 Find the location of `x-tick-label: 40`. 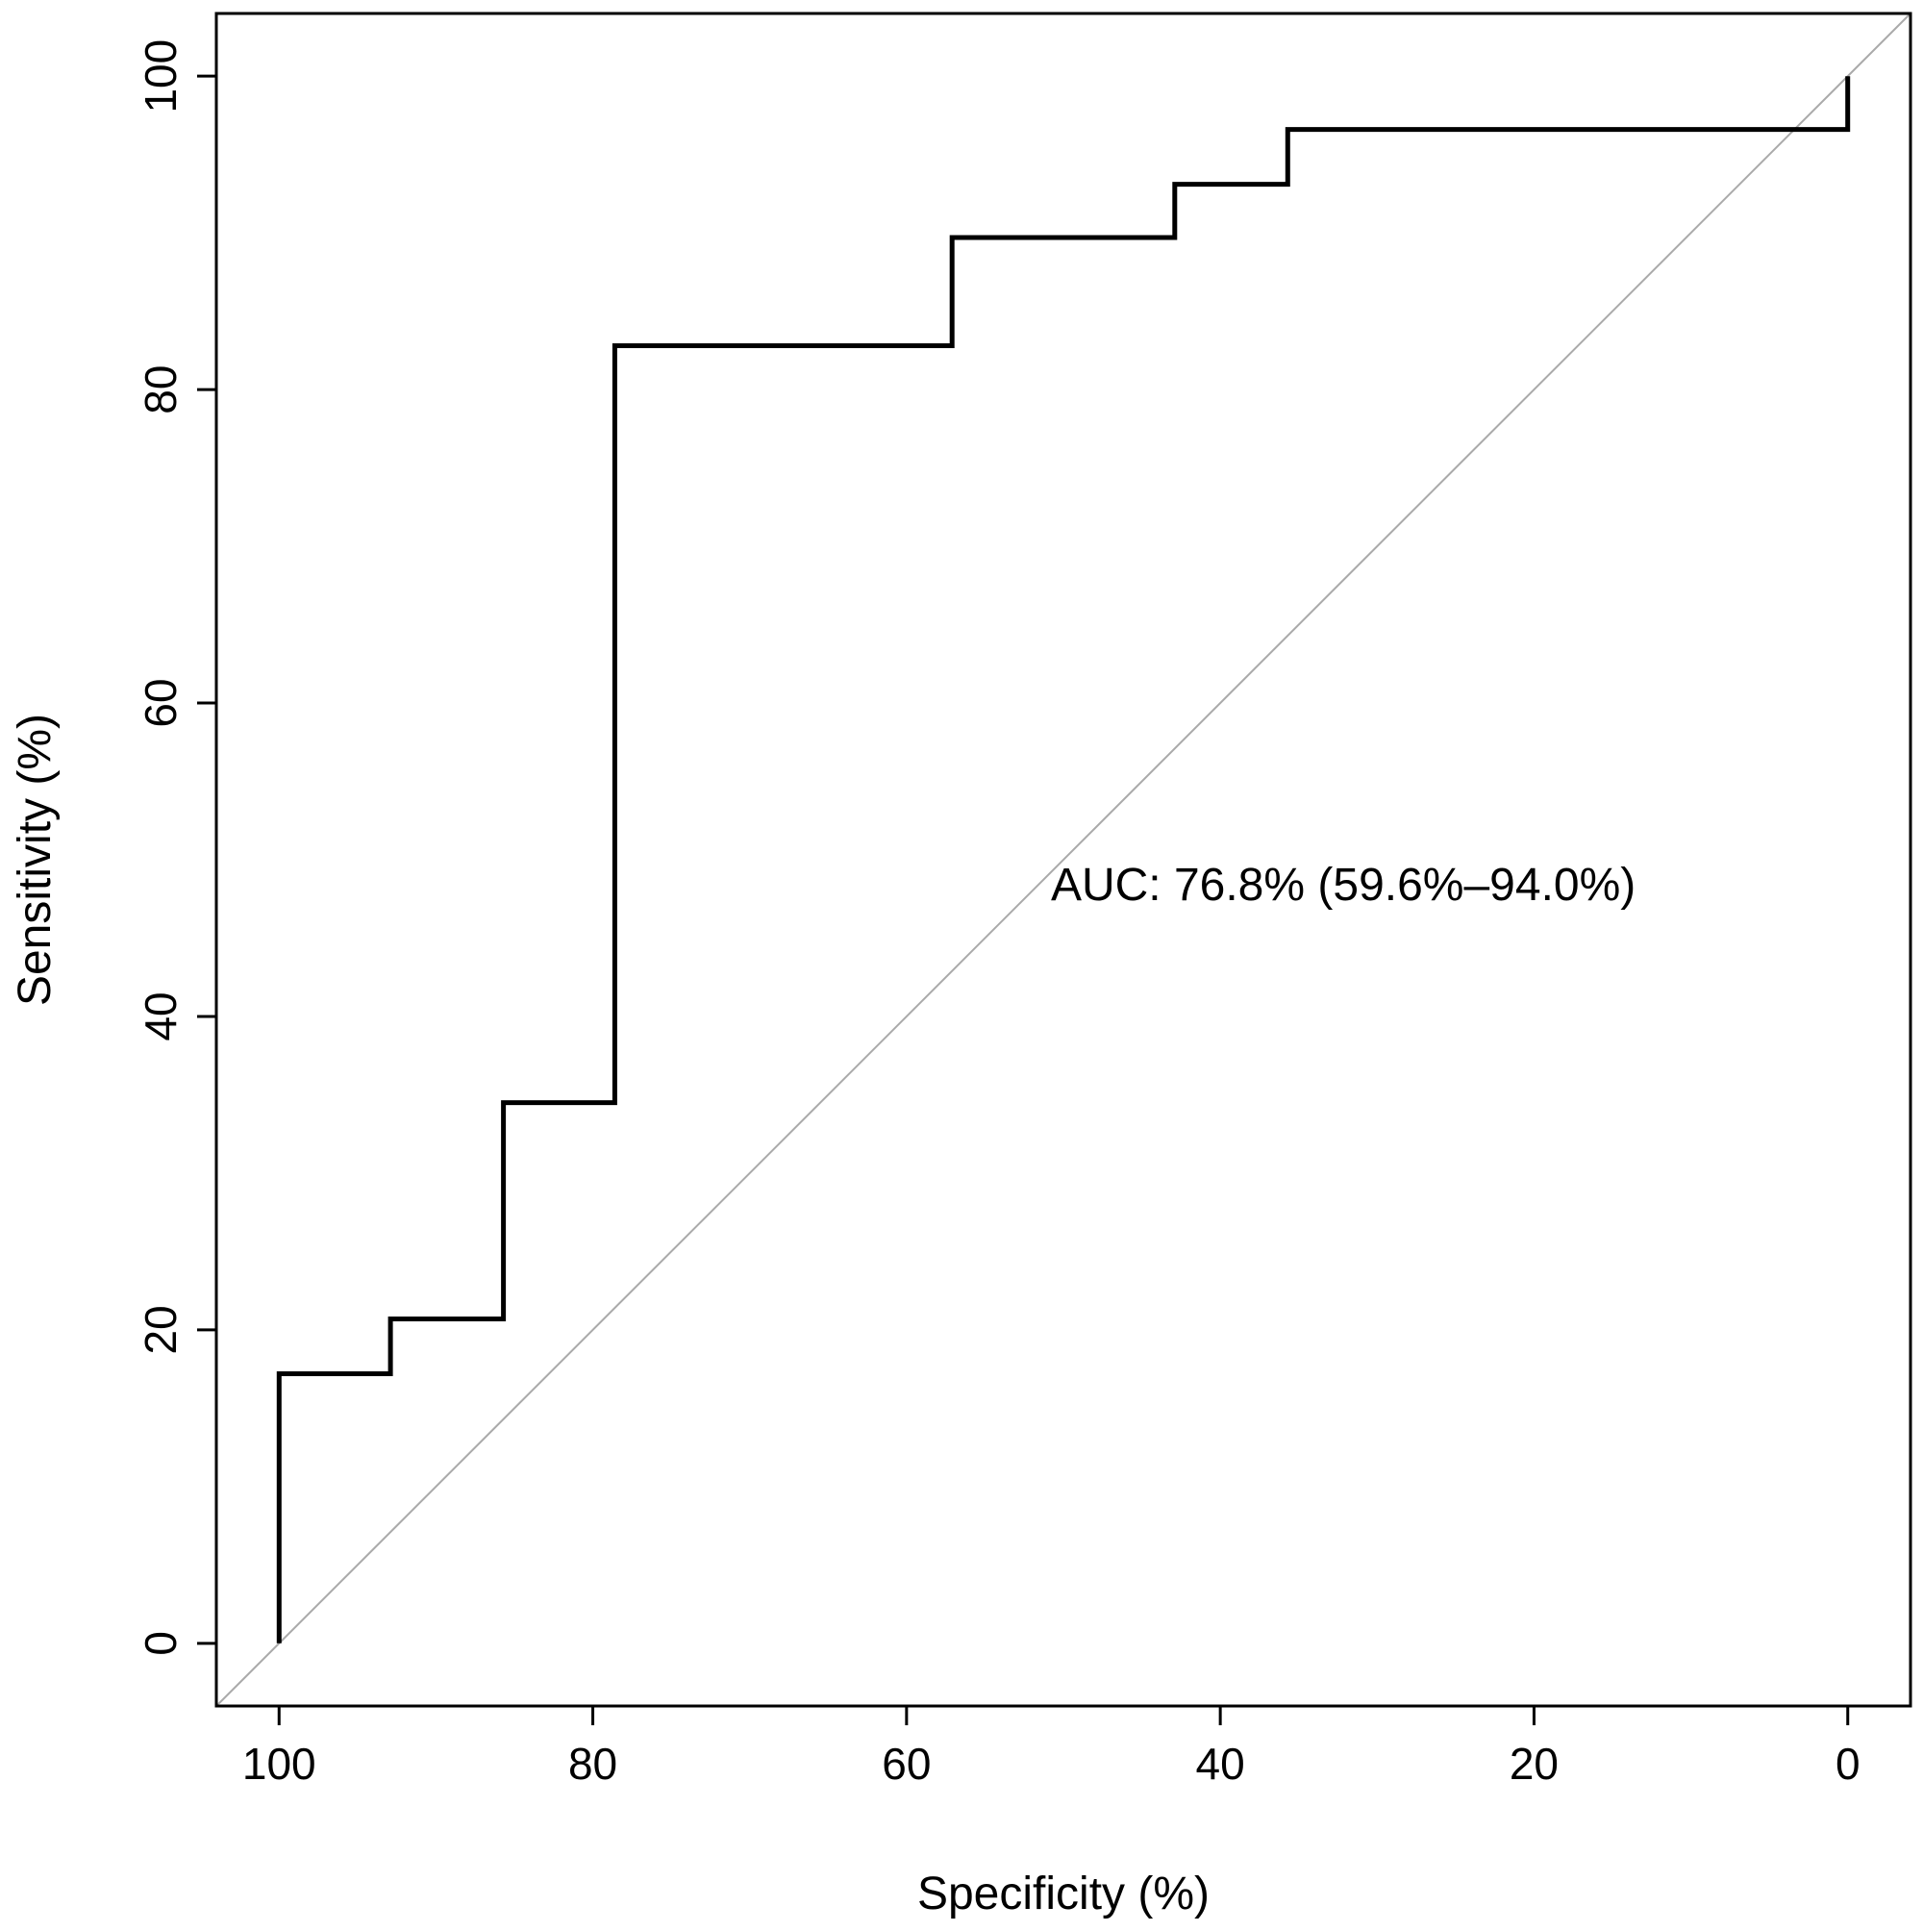

x-tick-label: 40 is located at coordinates (1220, 1764).